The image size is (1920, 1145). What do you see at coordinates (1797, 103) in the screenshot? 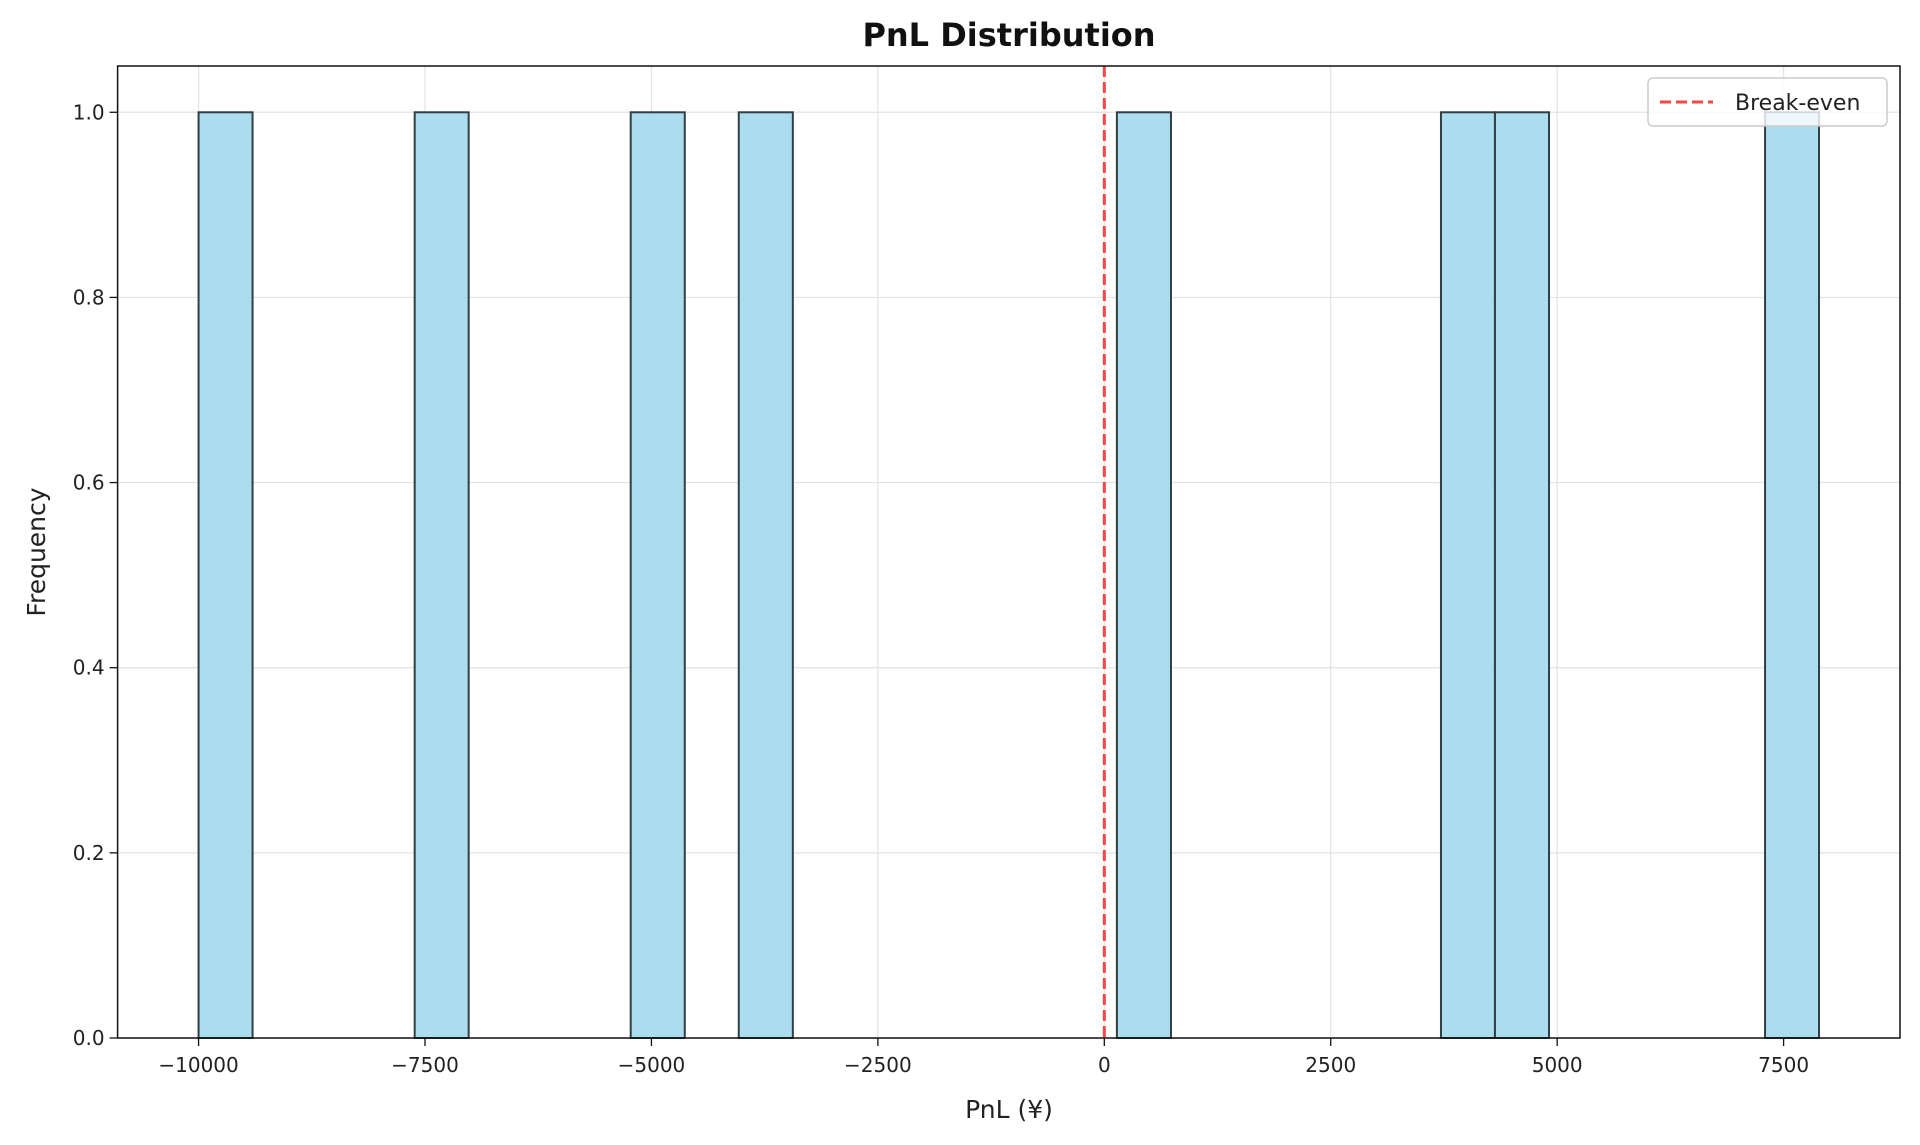
I see `legend-label-break-even: Break-even` at bounding box center [1797, 103].